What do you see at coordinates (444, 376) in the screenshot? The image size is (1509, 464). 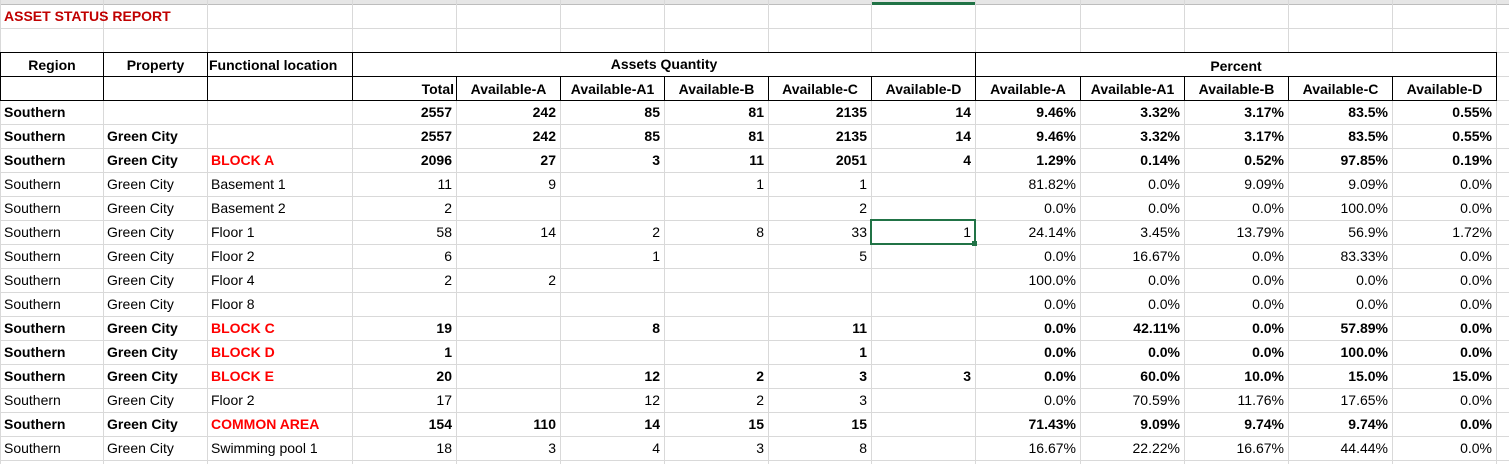 I see `cell-total: 20` at bounding box center [444, 376].